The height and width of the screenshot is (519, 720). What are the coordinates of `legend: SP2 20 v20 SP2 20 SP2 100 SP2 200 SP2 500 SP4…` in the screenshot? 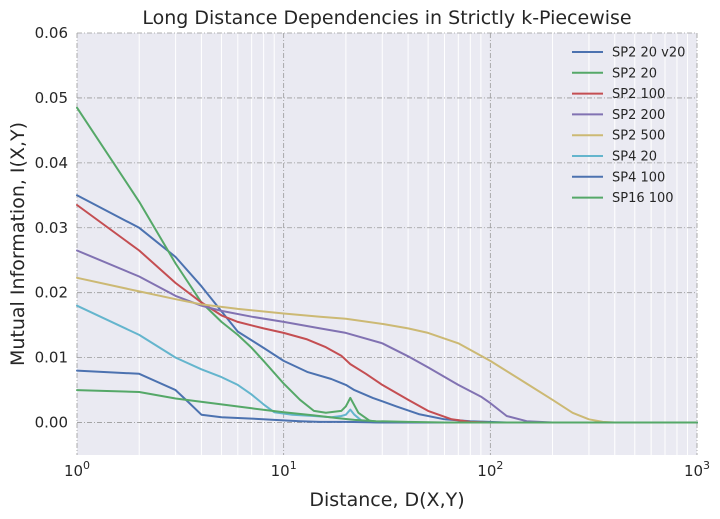 It's located at (628, 126).